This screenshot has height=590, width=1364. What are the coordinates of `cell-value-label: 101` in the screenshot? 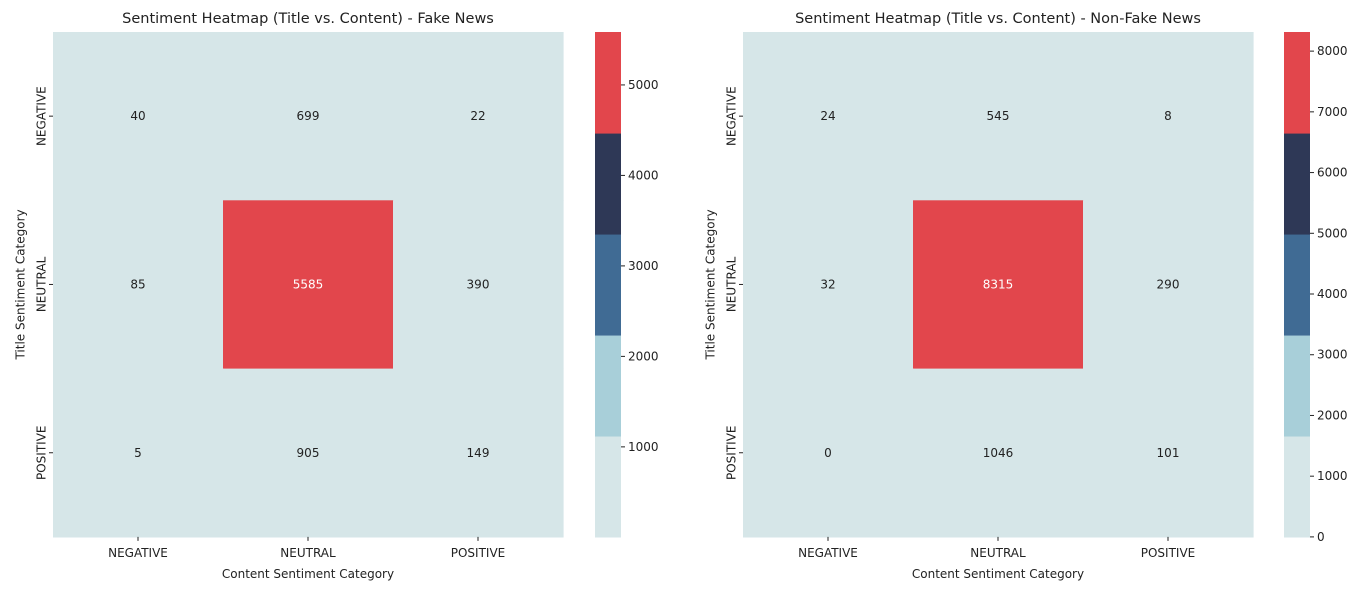 It's located at (1168, 453).